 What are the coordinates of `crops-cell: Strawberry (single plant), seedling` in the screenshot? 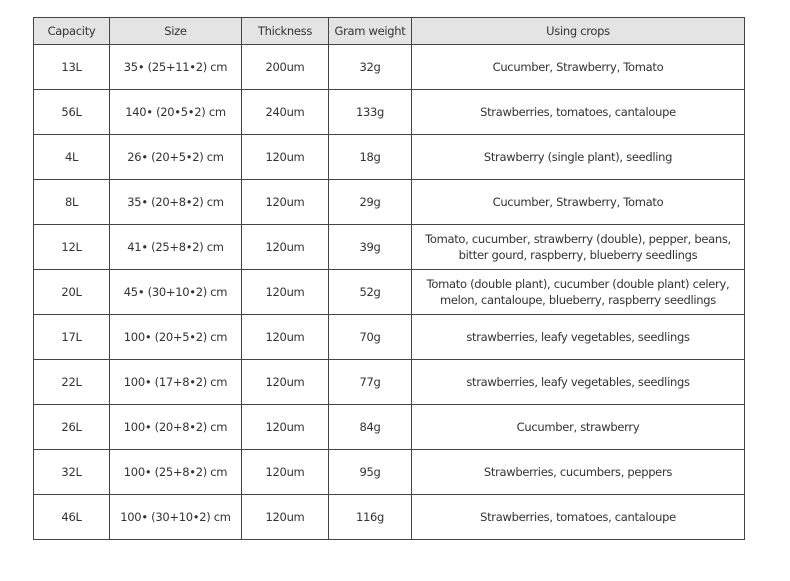 It's located at (578, 157).